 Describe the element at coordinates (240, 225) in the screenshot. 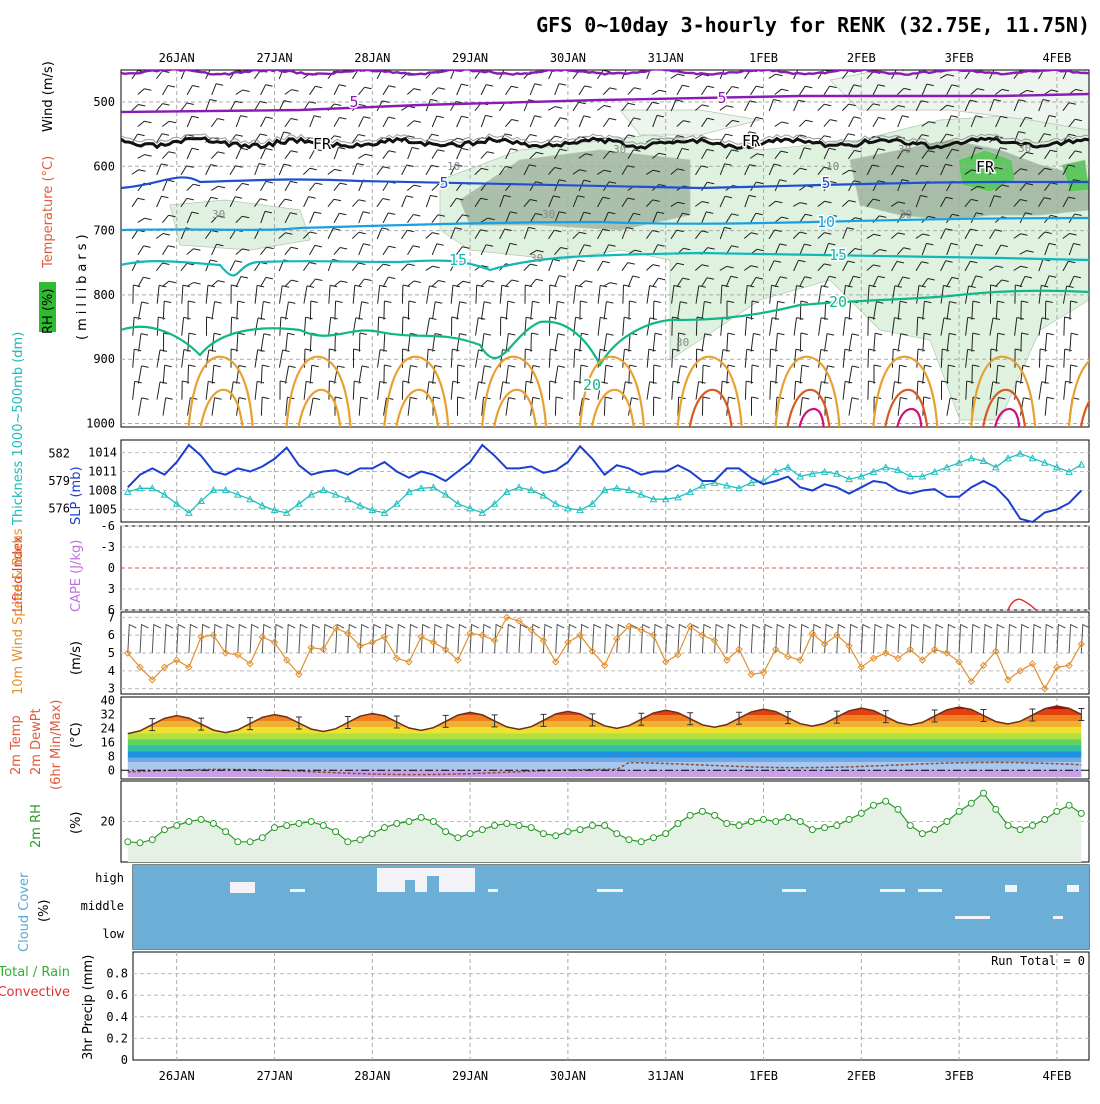

I see `rh-region` at that location.